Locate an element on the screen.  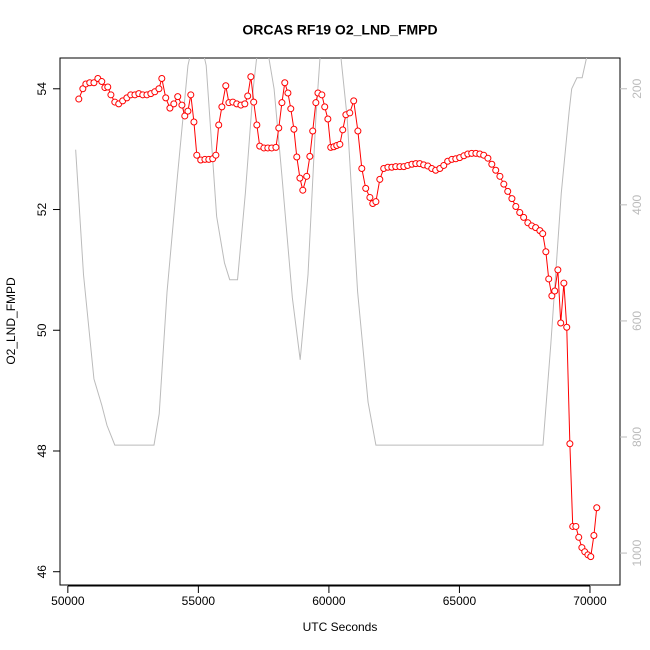
y2-tick-label: 1000 is located at coordinates (637, 552).